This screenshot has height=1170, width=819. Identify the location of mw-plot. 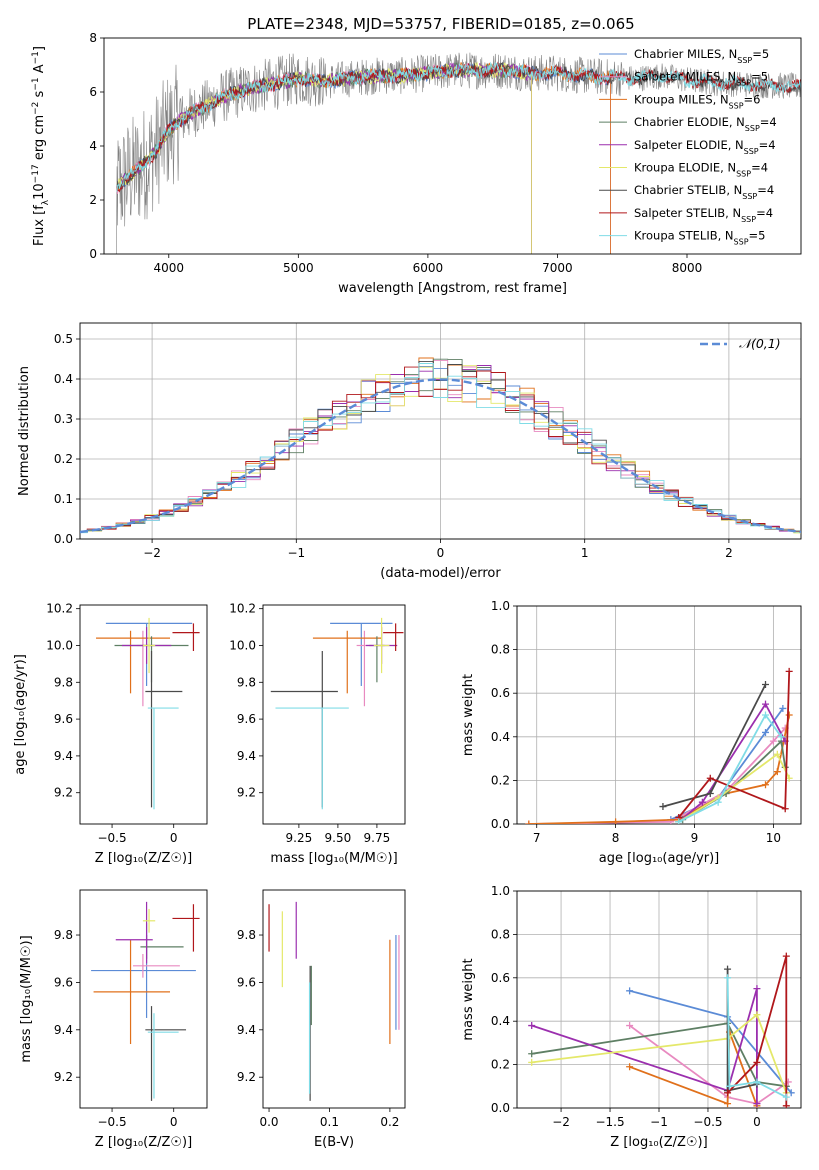
(659, 745).